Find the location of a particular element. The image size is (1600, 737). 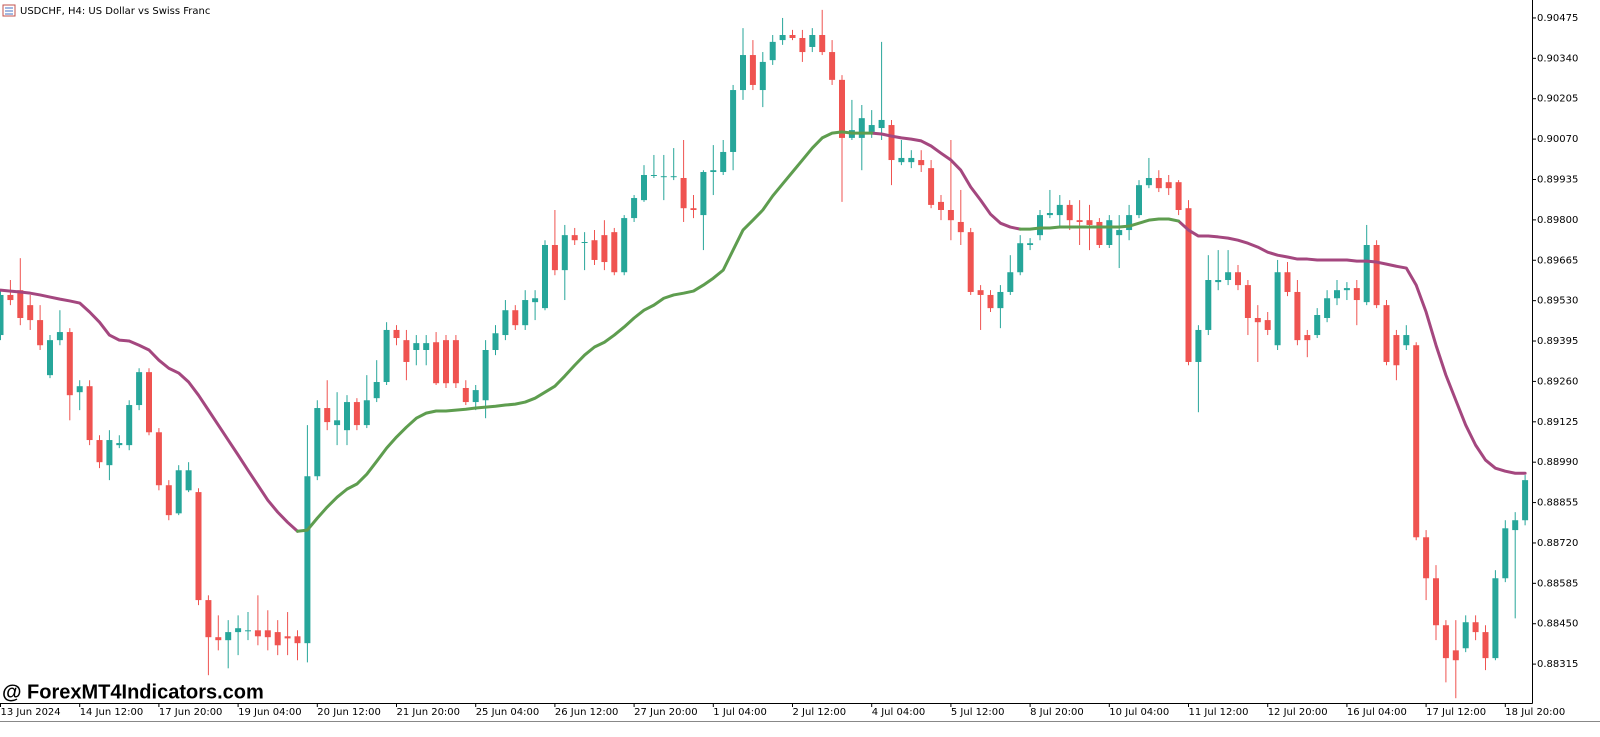

x-tick-label: 10 Jul 04:00 is located at coordinates (1139, 712).